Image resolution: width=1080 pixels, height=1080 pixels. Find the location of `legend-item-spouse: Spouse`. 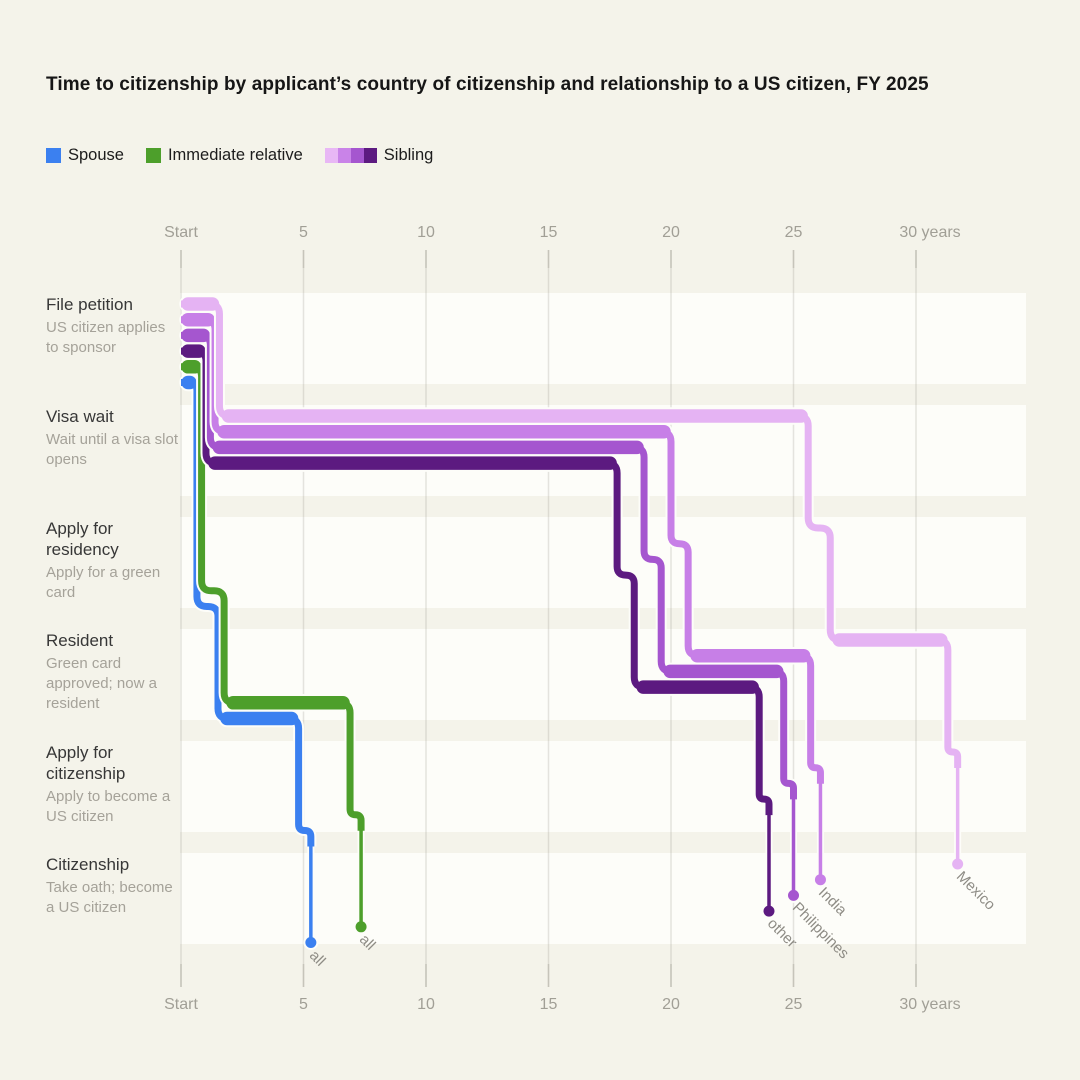

legend-item-spouse: Spouse is located at coordinates (85, 155).